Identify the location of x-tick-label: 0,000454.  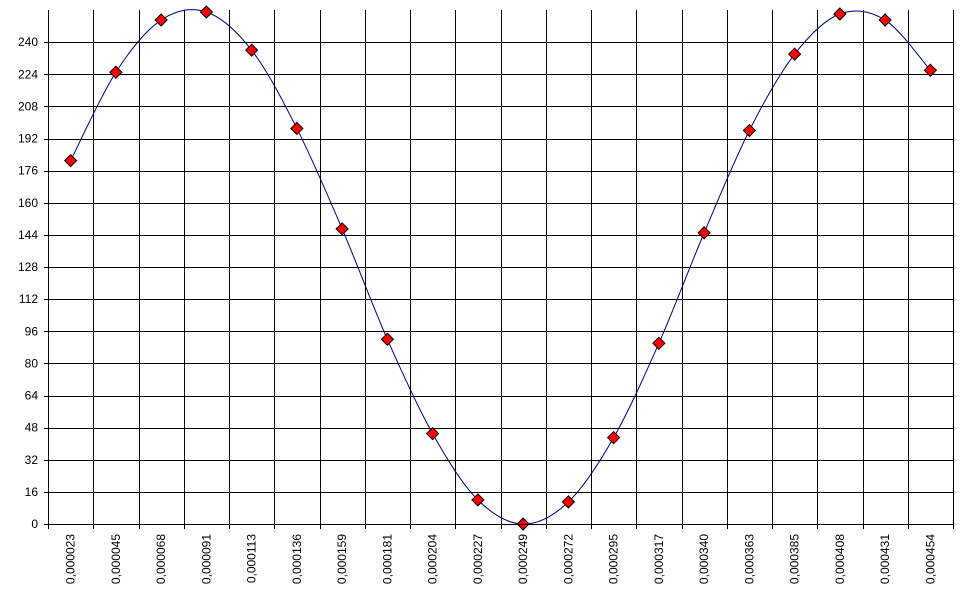
(930, 559).